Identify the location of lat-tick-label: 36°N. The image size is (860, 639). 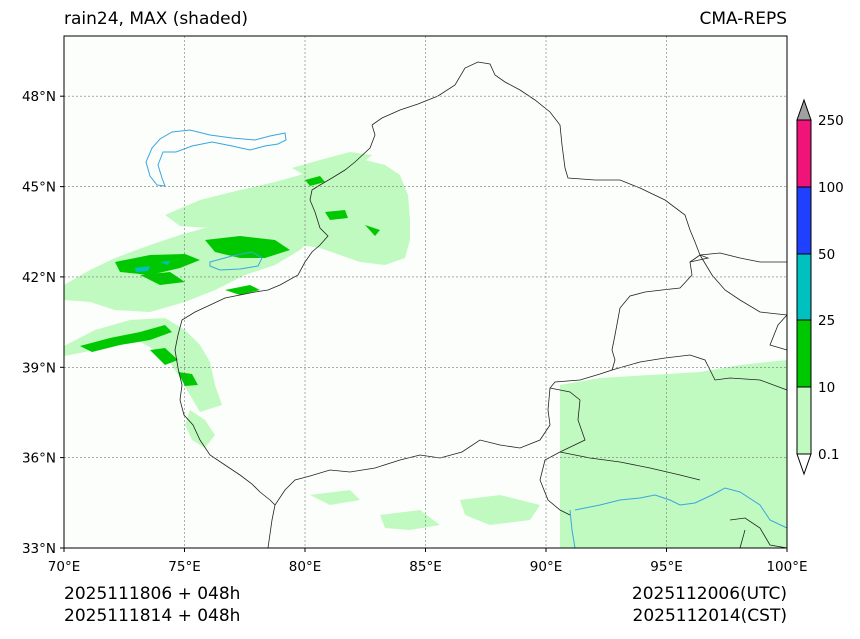
(39, 459).